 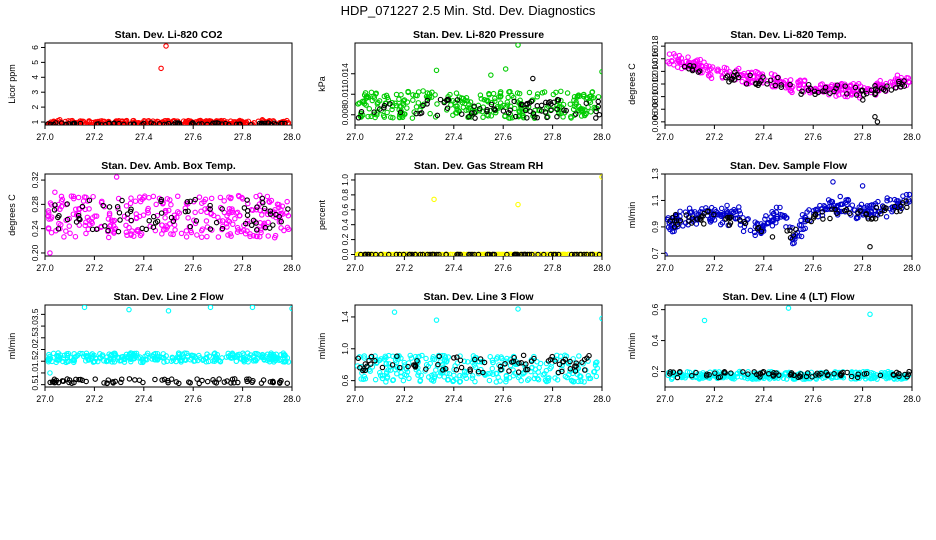 What do you see at coordinates (35, 62) in the screenshot?
I see `y-tick-label: 5` at bounding box center [35, 62].